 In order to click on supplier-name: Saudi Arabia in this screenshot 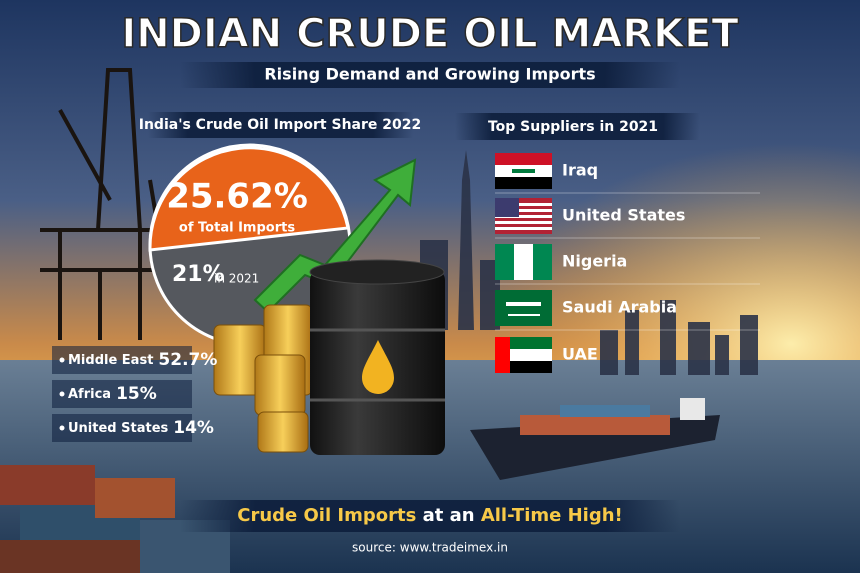, I will do `click(619, 307)`.